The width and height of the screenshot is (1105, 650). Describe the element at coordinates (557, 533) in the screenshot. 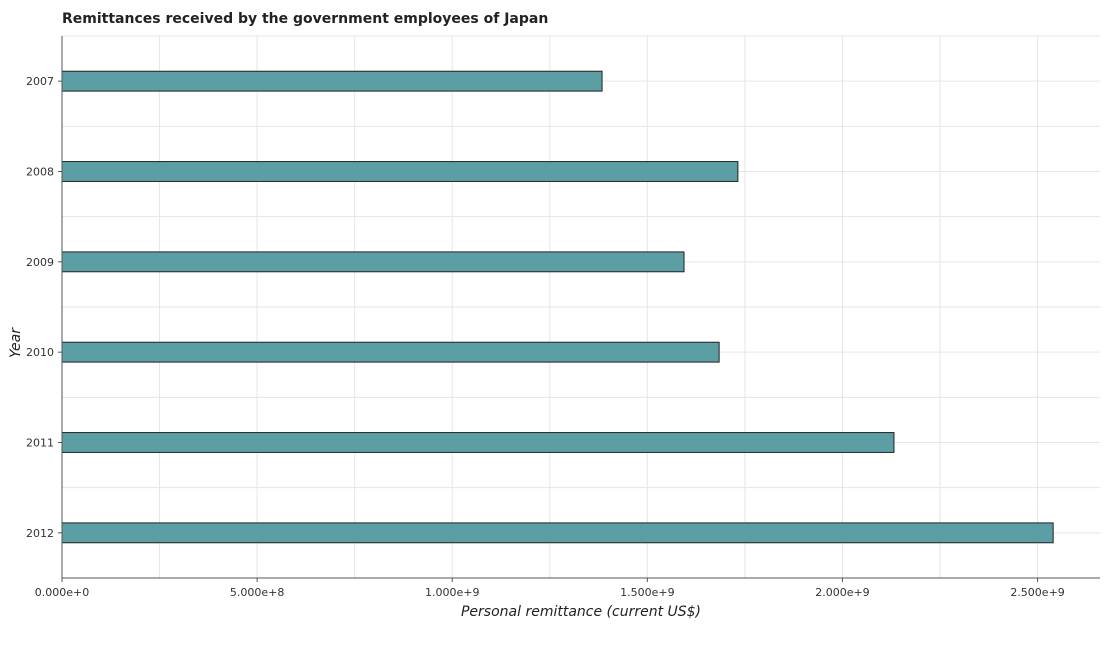

I see `bar-2012` at that location.